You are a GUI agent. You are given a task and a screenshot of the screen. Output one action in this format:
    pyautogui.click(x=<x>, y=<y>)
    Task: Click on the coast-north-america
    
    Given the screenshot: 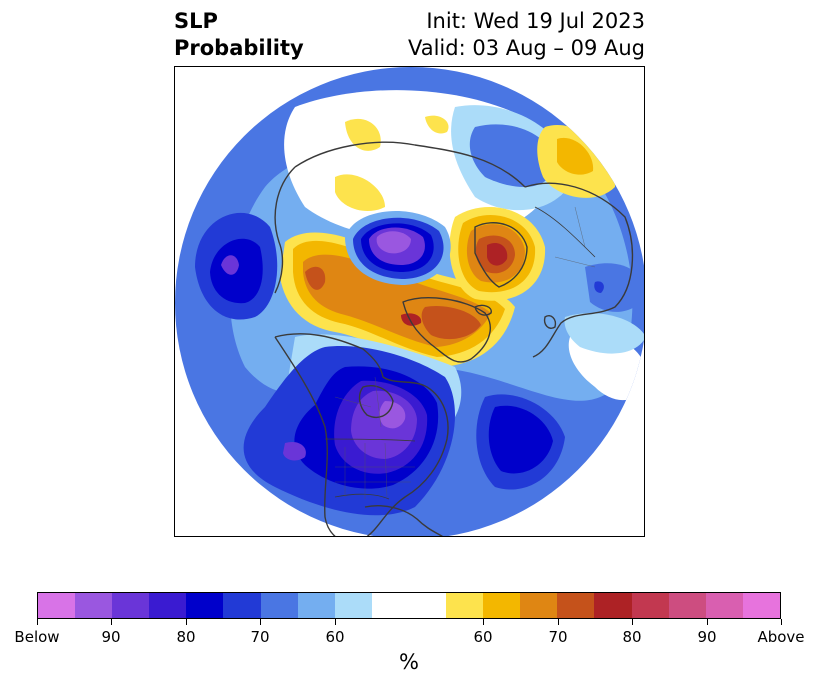 What is the action you would take?
    pyautogui.click(x=361, y=434)
    